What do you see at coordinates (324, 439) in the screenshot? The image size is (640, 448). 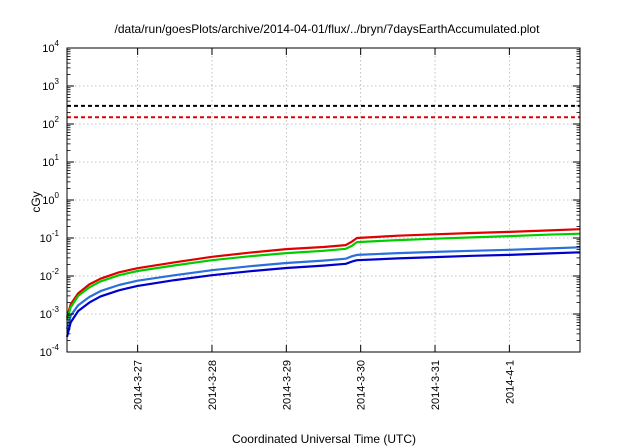 I see `x-axis-label: Coordinated Universal Time (UTC)` at bounding box center [324, 439].